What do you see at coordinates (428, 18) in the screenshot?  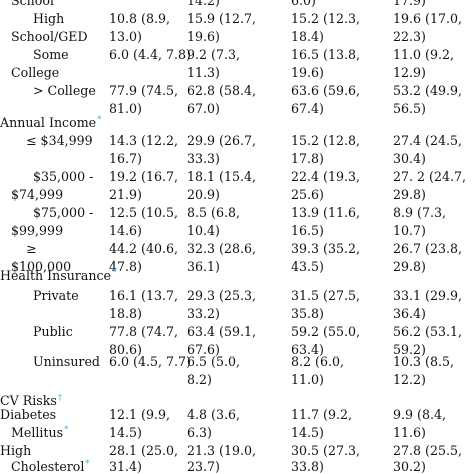 I see `table-cell: 19.6 (17.0,` at bounding box center [428, 18].